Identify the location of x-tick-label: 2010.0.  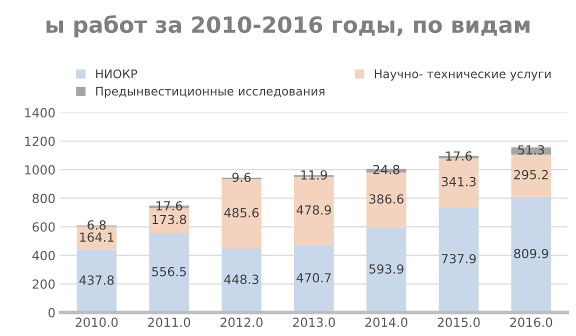
(97, 323).